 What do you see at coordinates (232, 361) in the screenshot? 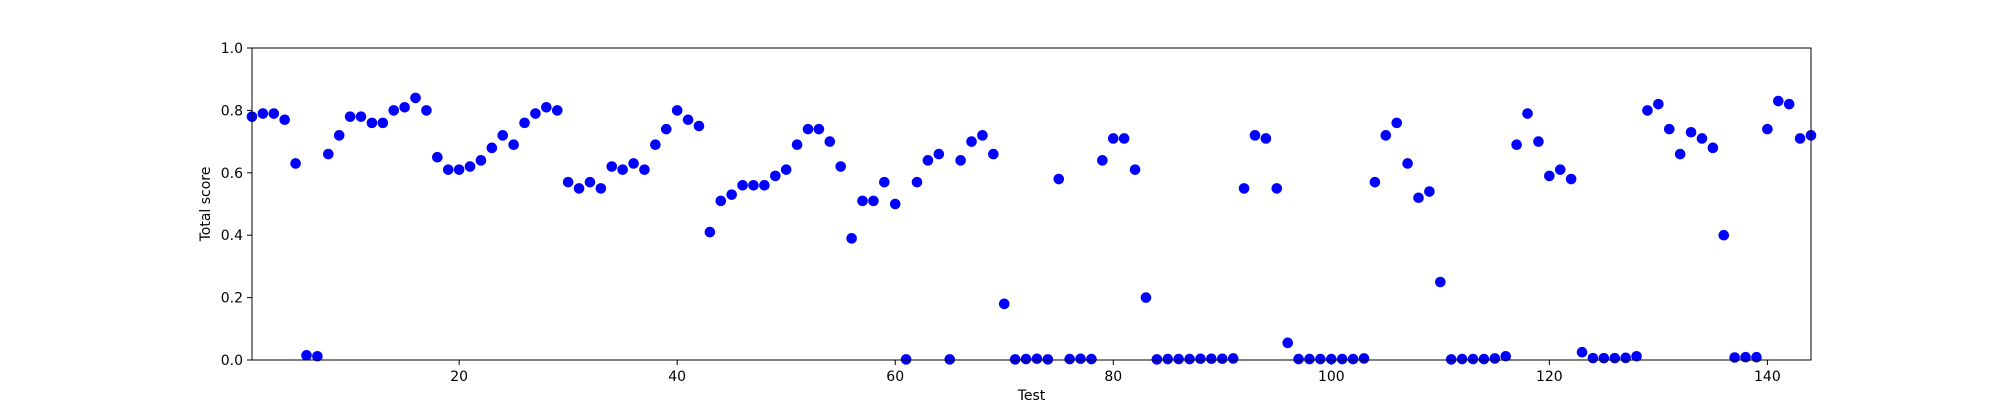
I see `y-tick-label: 0.0` at bounding box center [232, 361].